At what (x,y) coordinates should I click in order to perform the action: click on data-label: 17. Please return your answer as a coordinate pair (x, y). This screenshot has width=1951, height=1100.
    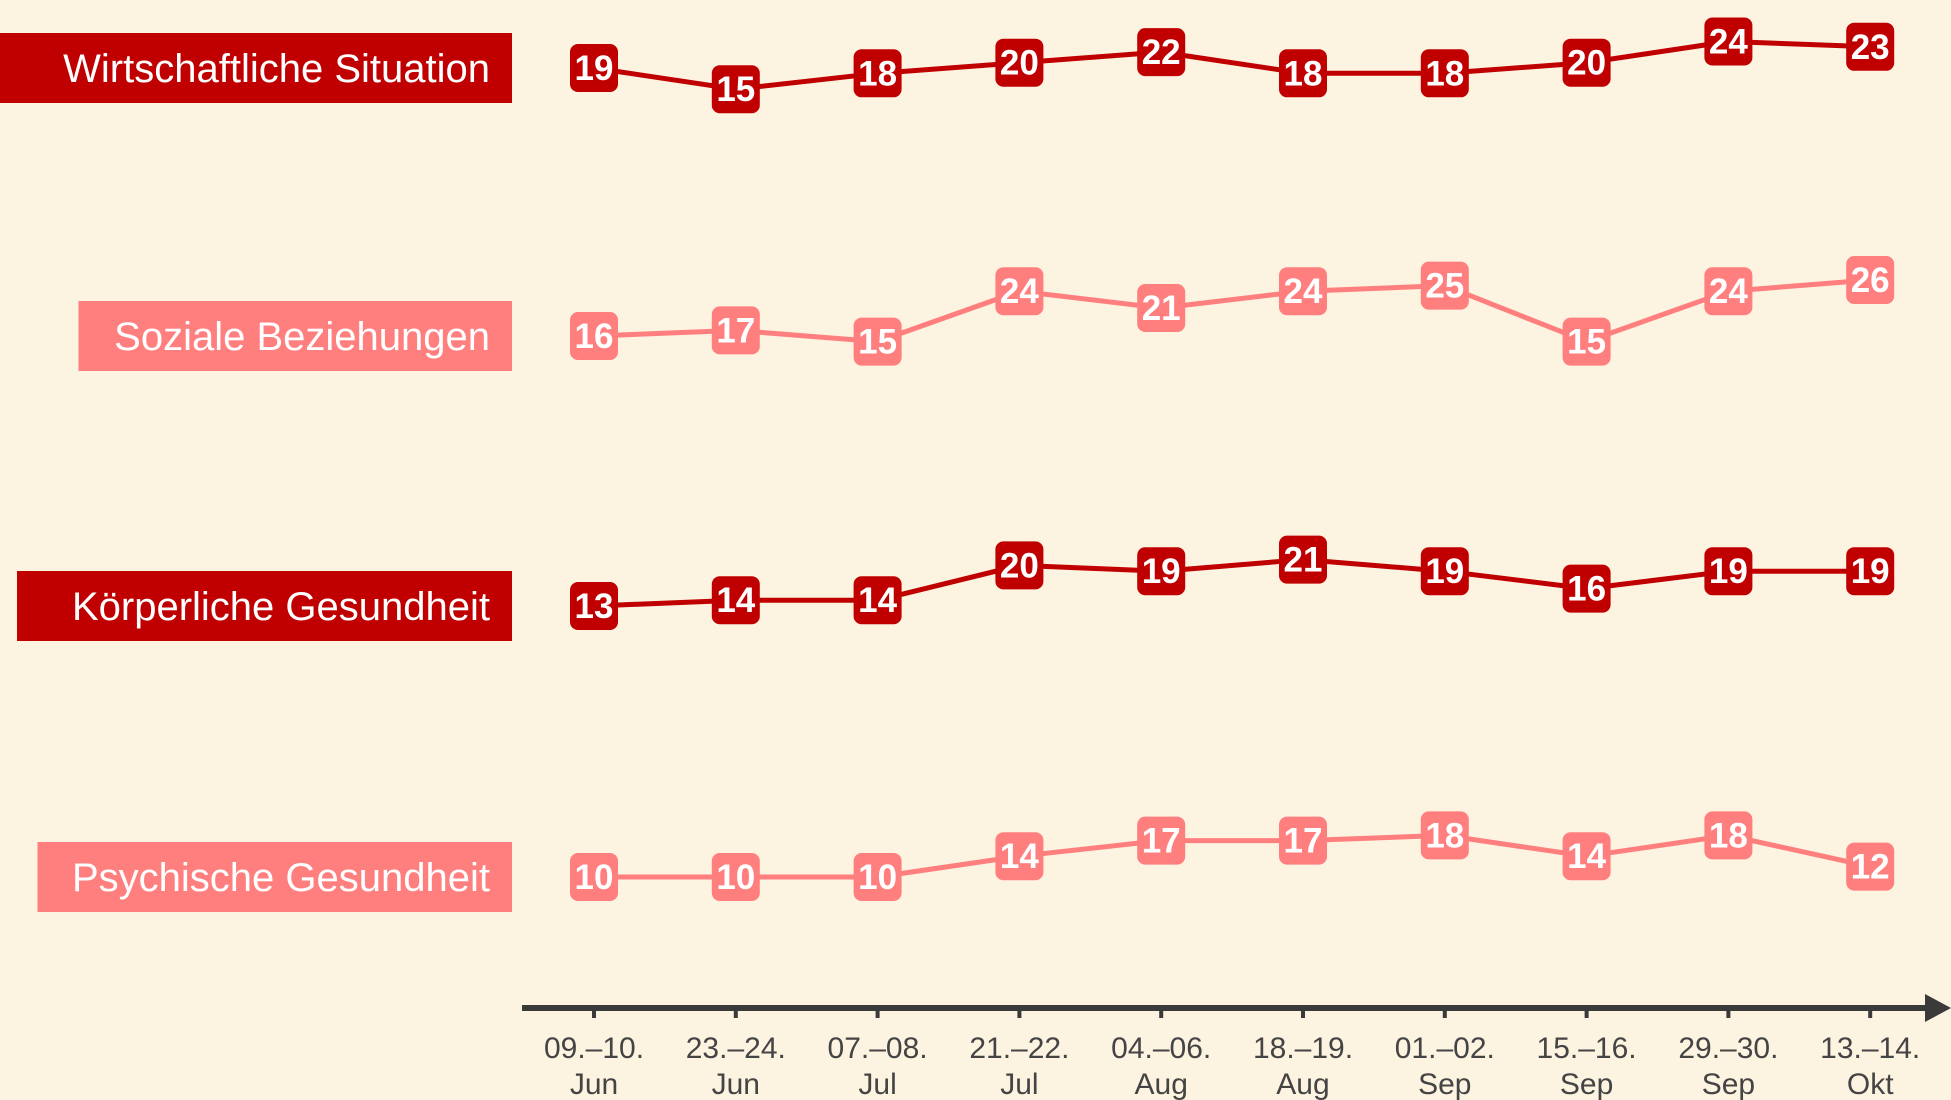
    Looking at the image, I should click on (1303, 841).